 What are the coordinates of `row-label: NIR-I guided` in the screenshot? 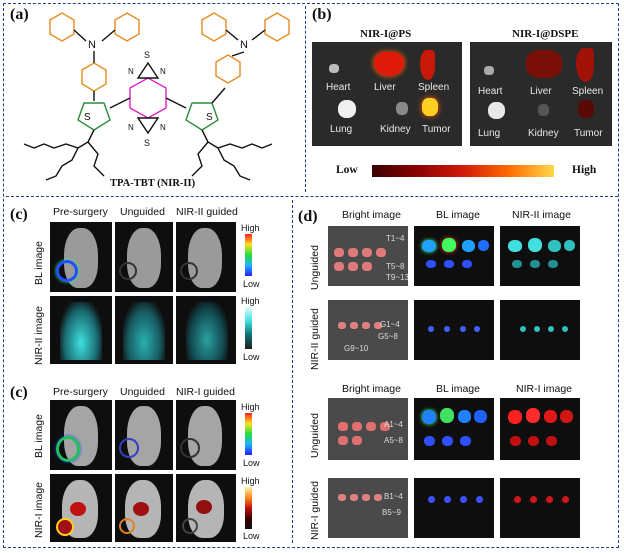 It's located at (315, 510).